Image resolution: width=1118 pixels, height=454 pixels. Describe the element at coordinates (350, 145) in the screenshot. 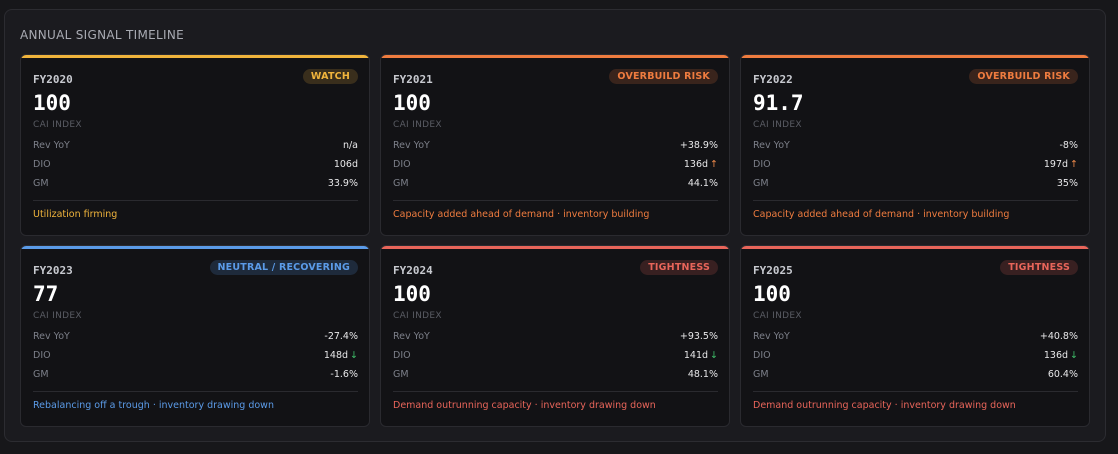

I see `metric-value: n/a` at that location.